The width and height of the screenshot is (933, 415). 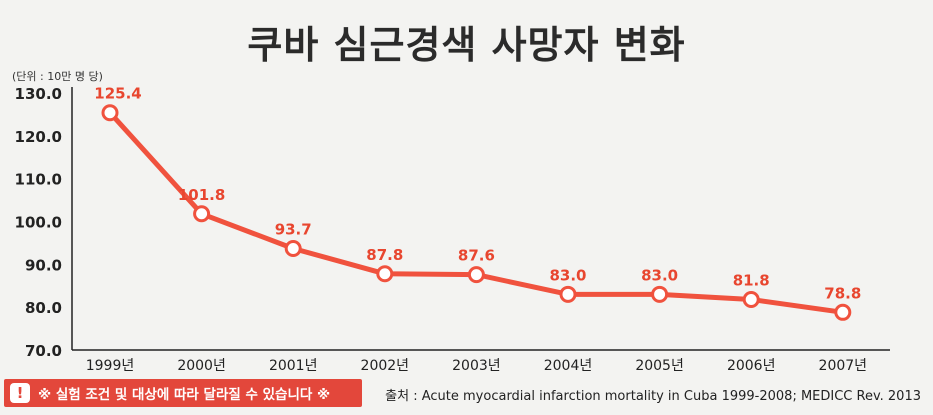 I want to click on y-tick-label: 90.0, so click(x=43, y=265).